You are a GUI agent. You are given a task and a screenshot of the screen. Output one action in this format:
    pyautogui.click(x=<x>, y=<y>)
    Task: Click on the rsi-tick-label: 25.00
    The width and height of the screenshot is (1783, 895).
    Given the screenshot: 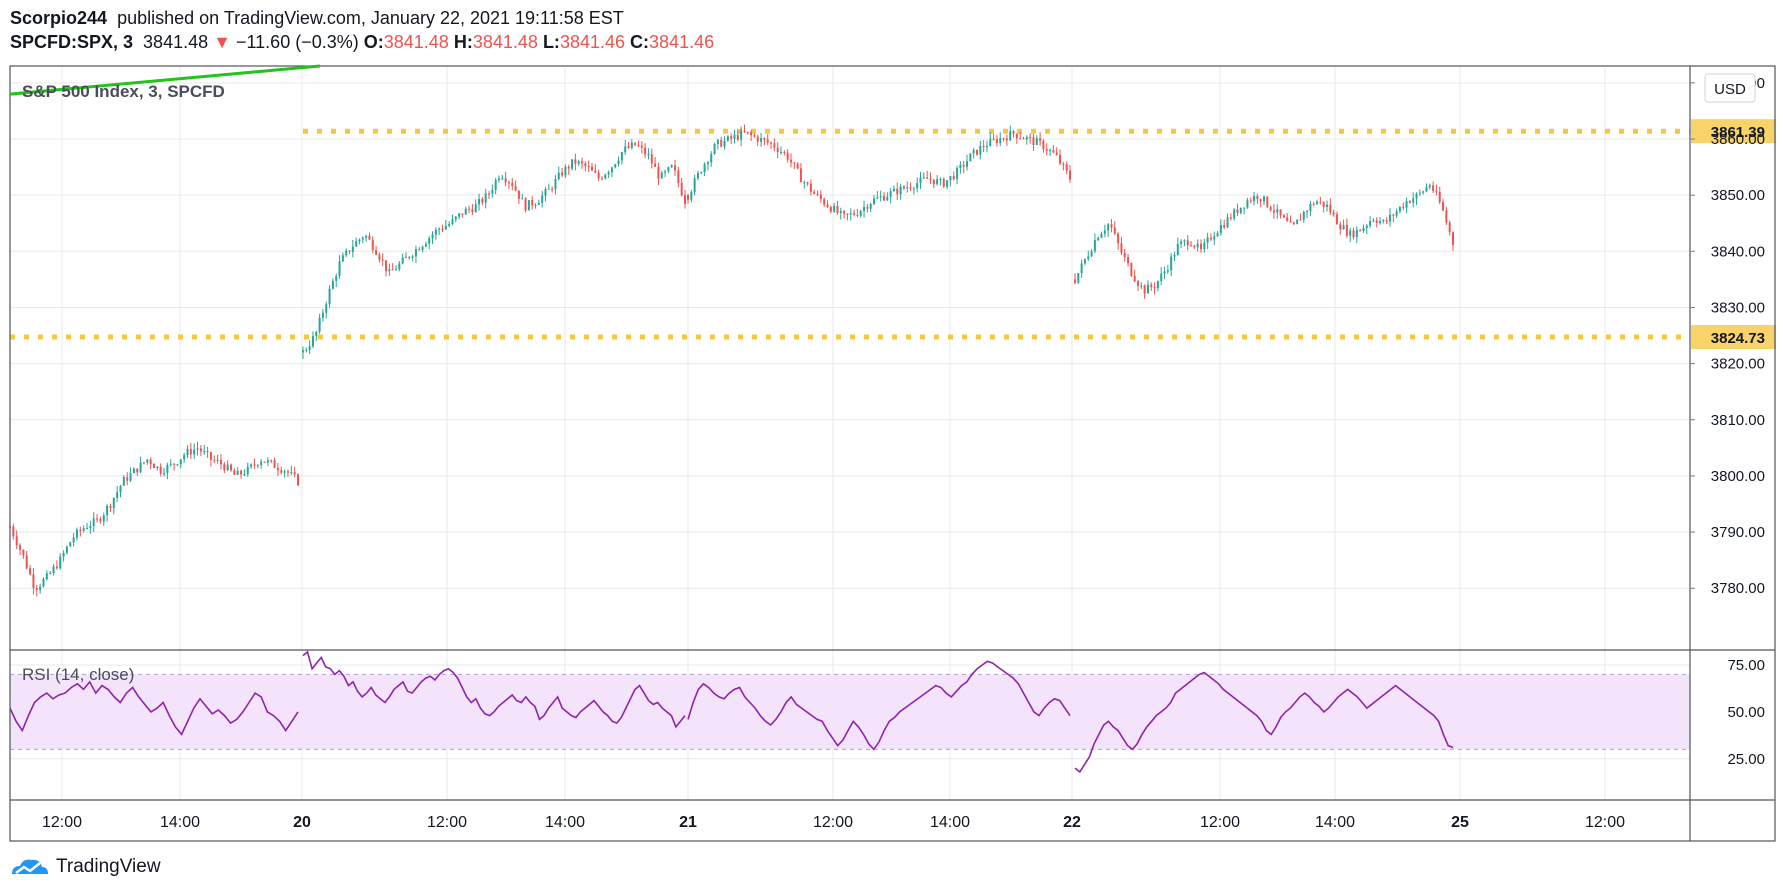 What is the action you would take?
    pyautogui.click(x=1746, y=759)
    